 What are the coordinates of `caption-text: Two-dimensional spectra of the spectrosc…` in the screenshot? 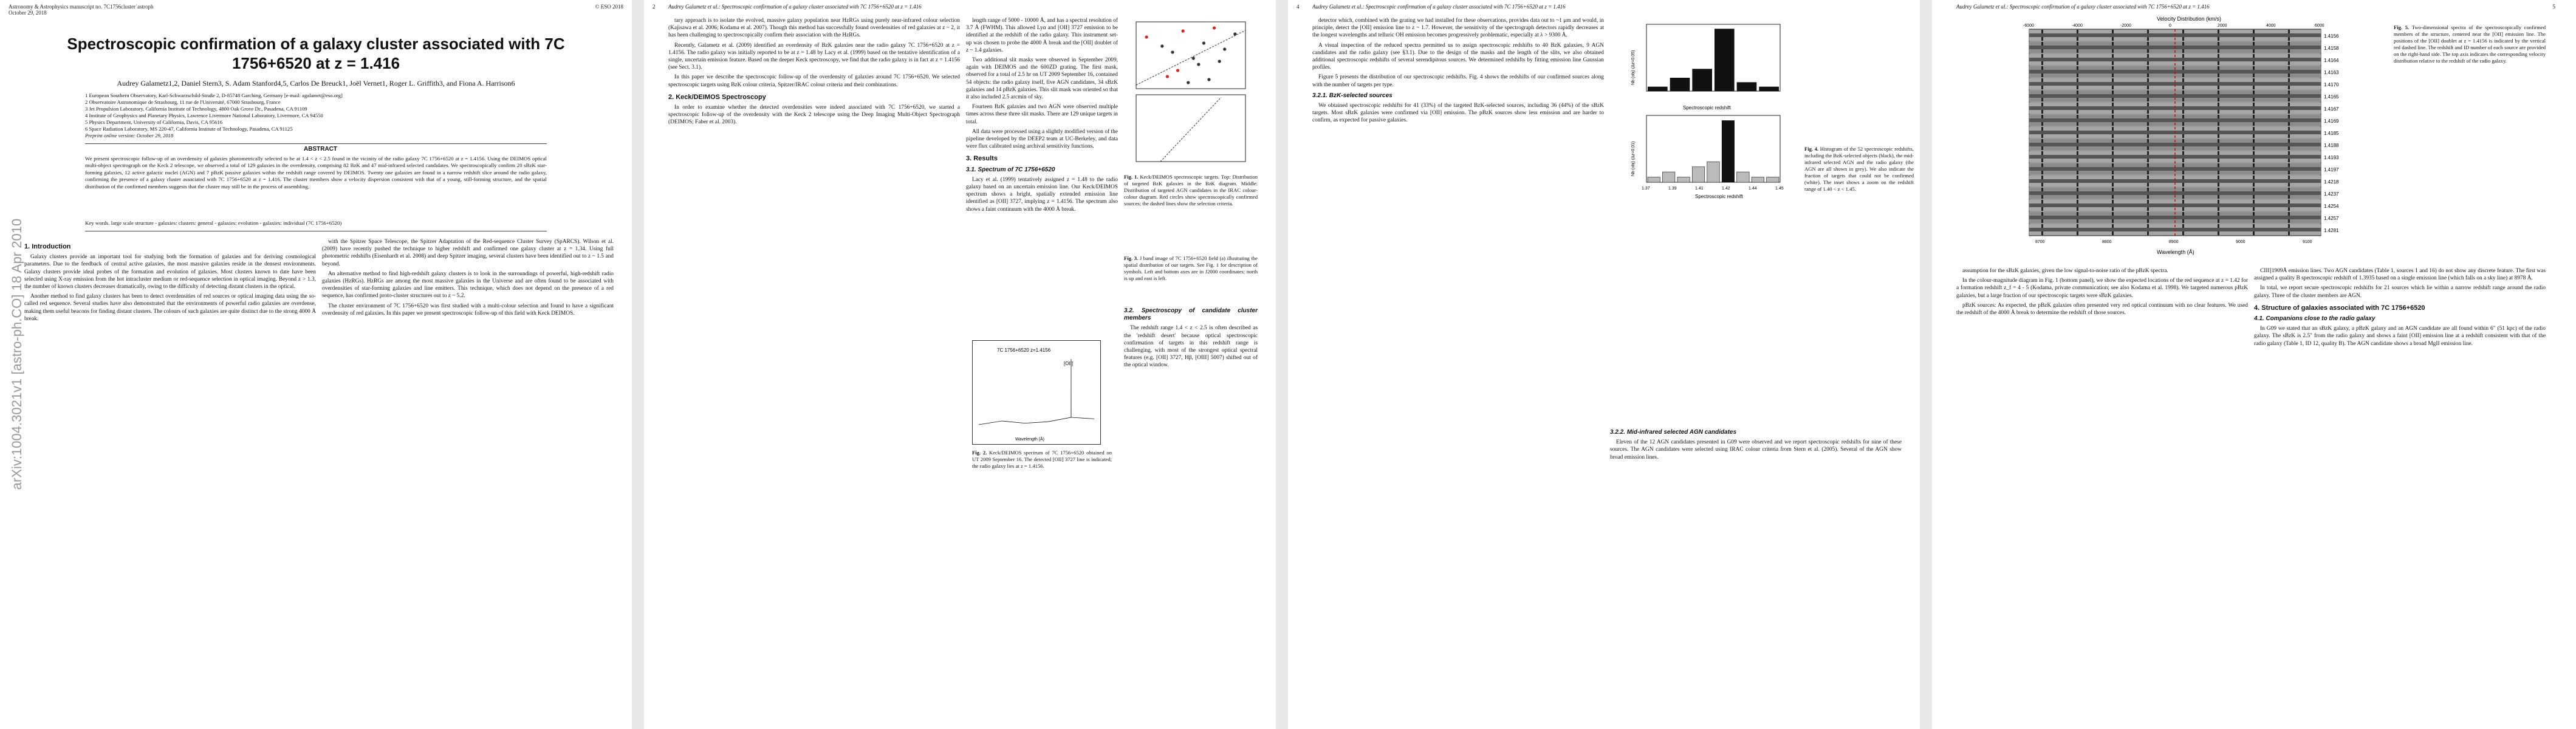 It's located at (2470, 44).